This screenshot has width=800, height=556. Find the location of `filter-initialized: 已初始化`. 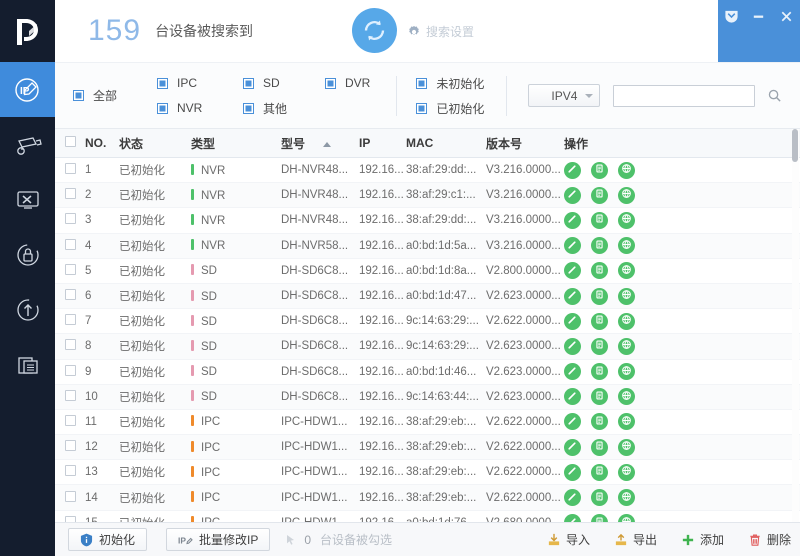

filter-initialized: 已初始化 is located at coordinates (450, 108).